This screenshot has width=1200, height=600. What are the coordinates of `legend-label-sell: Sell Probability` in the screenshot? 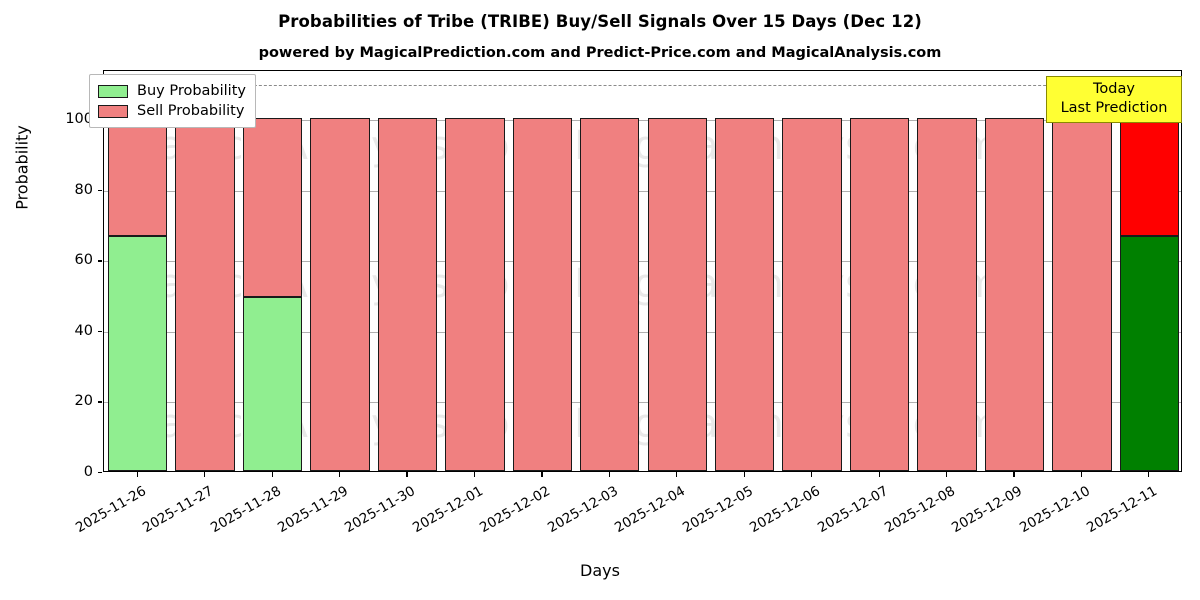 It's located at (191, 111).